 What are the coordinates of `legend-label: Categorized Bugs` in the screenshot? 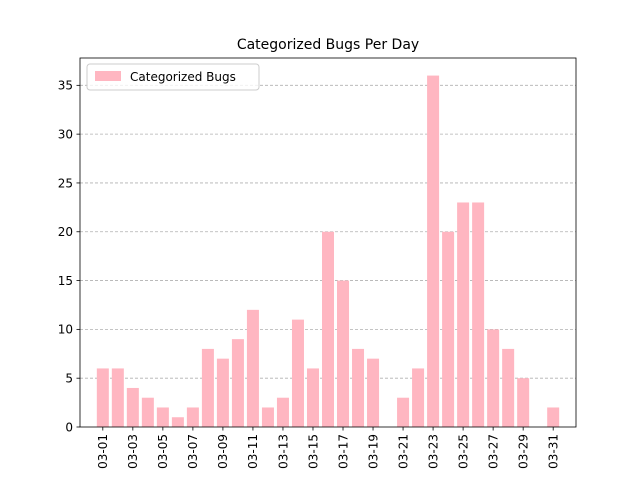 It's located at (183, 77).